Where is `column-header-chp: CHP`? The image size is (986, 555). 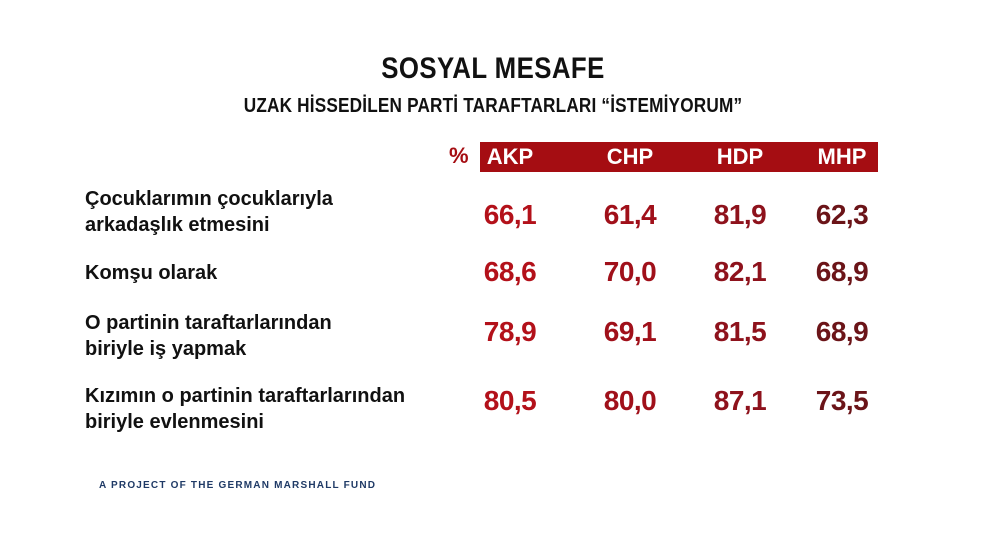 column-header-chp: CHP is located at coordinates (630, 156).